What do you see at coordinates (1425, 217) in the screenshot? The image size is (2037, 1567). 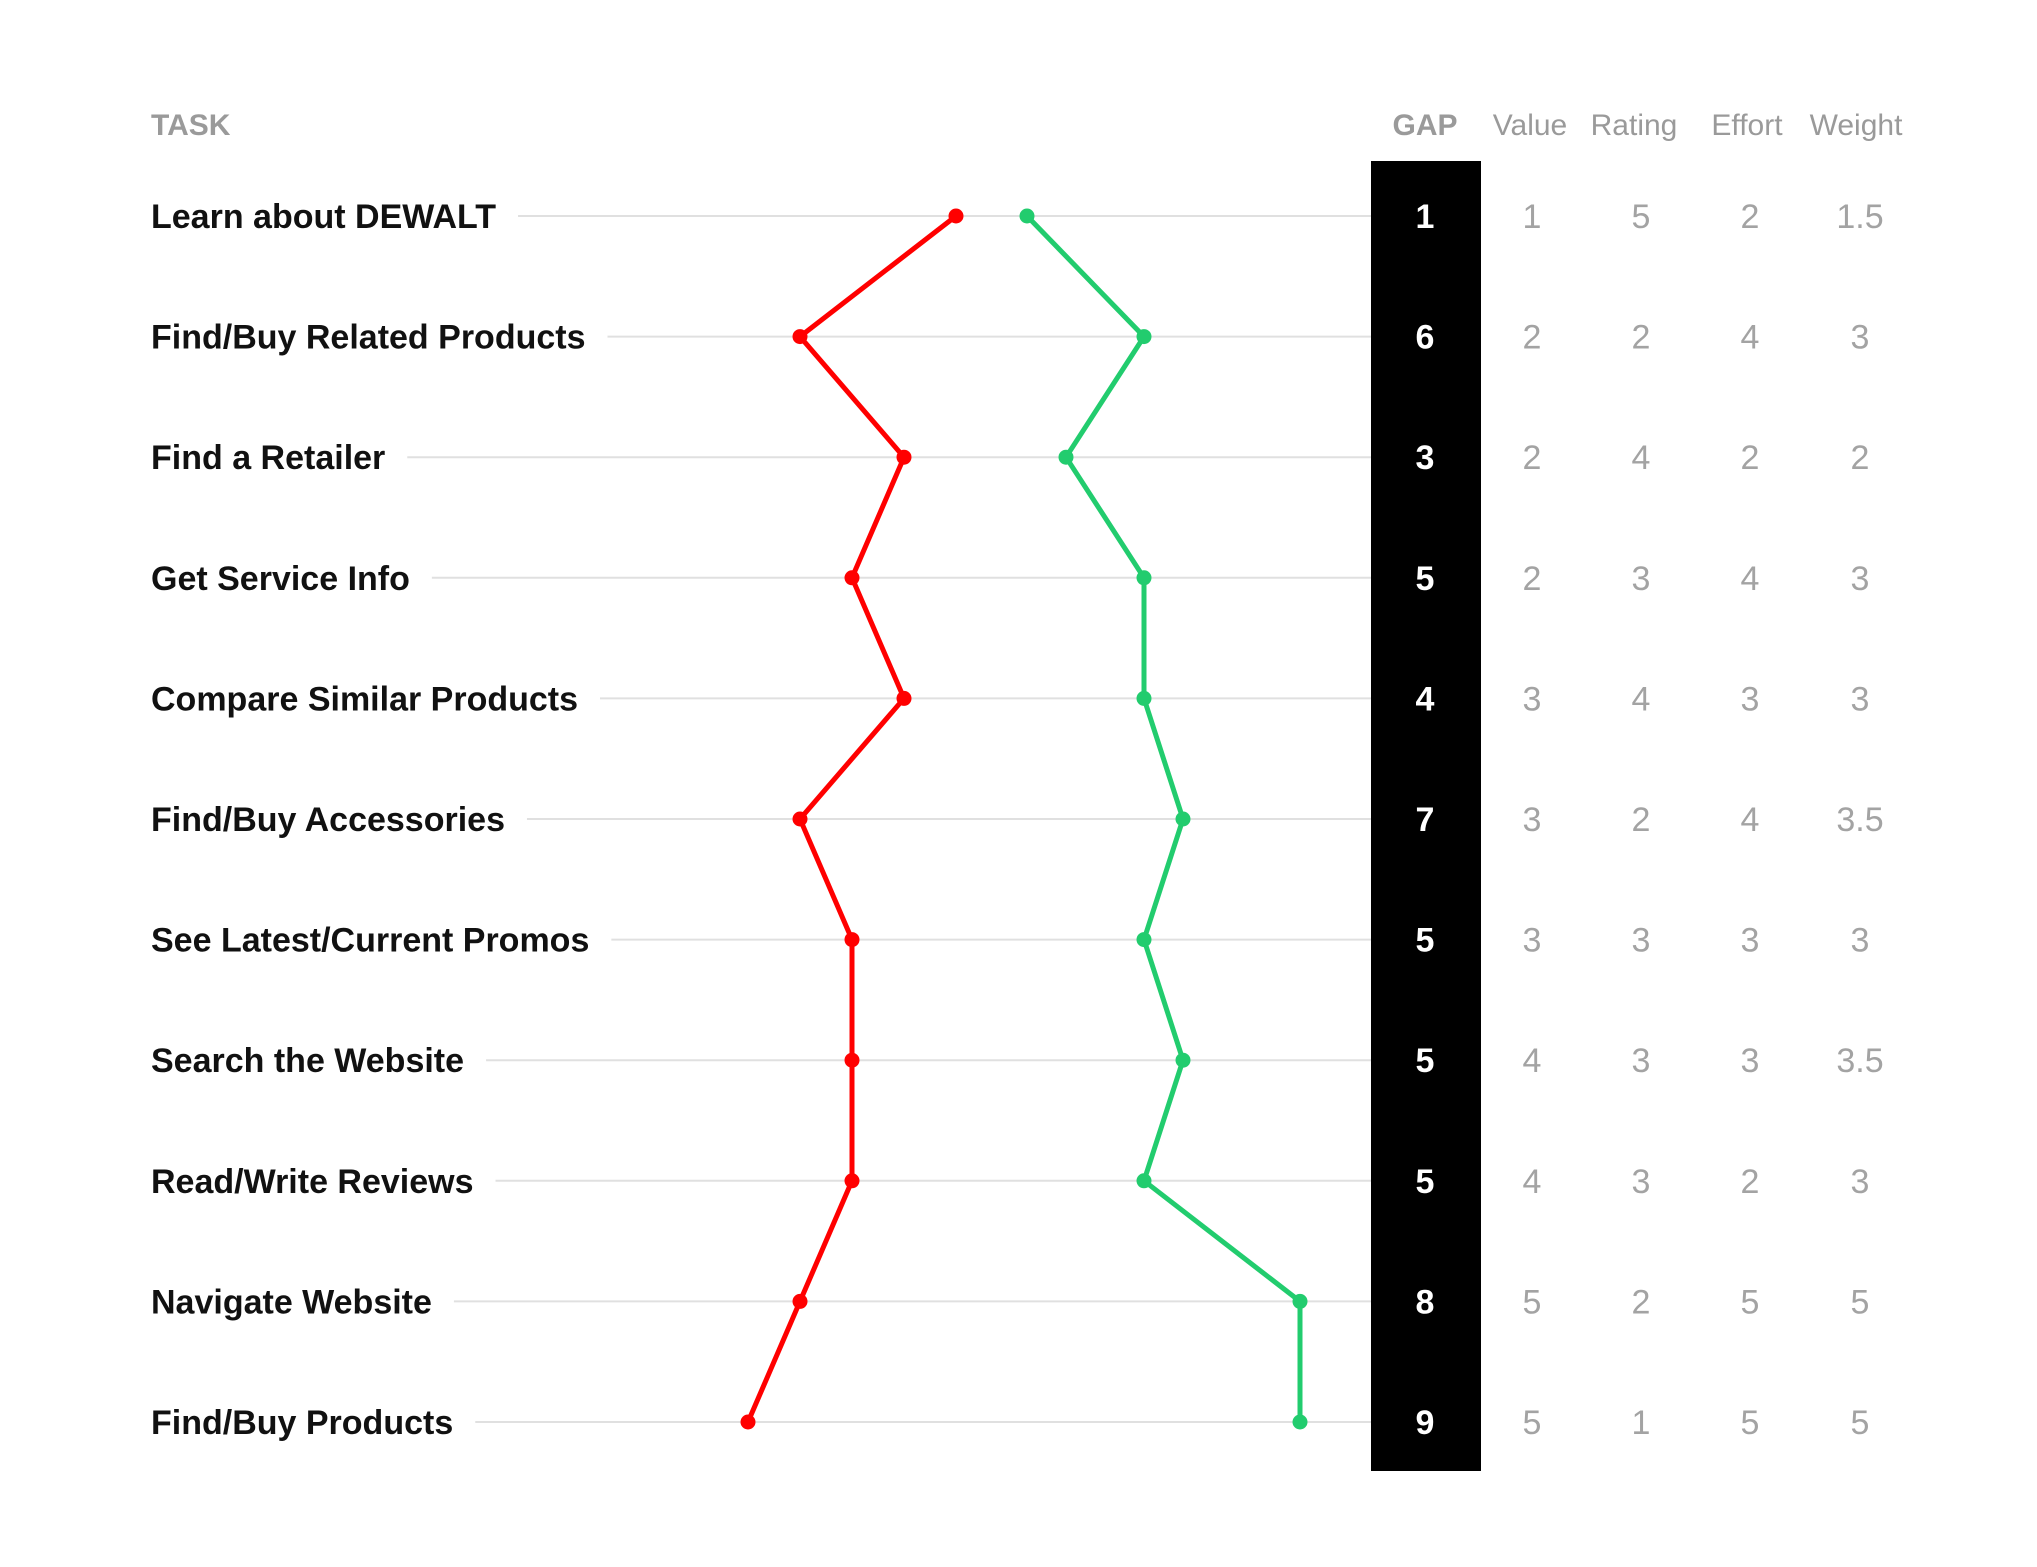 I see `gap-value: 1` at bounding box center [1425, 217].